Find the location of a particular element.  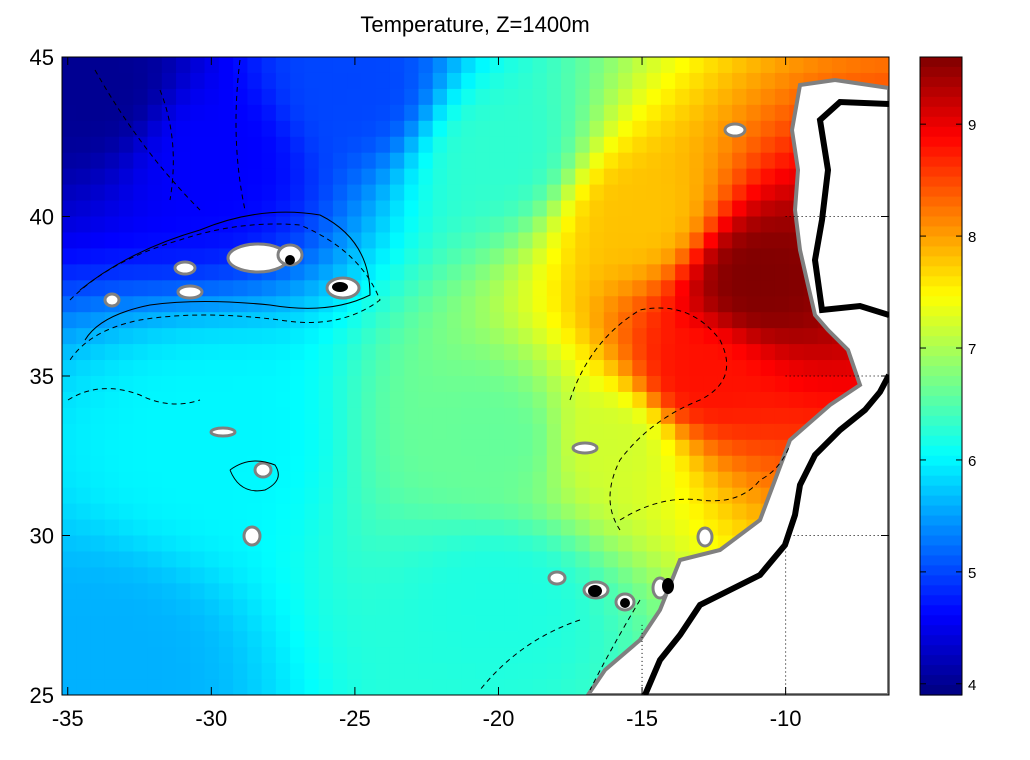

x-tick-label: -20 is located at coordinates (499, 718).